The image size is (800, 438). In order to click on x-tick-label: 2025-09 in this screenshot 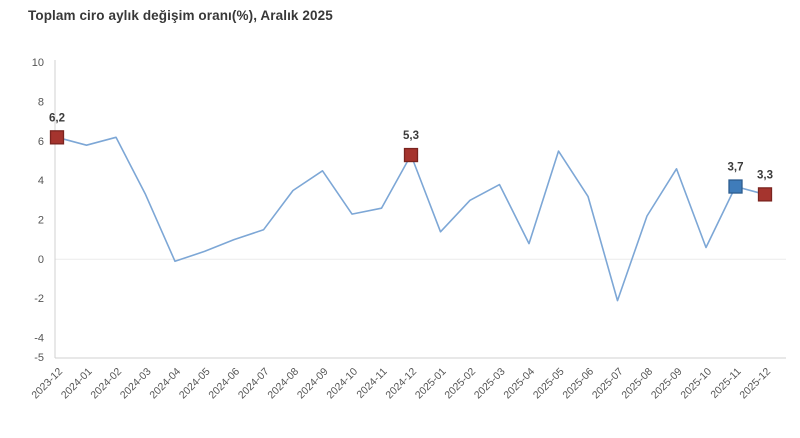, I will do `click(667, 384)`.